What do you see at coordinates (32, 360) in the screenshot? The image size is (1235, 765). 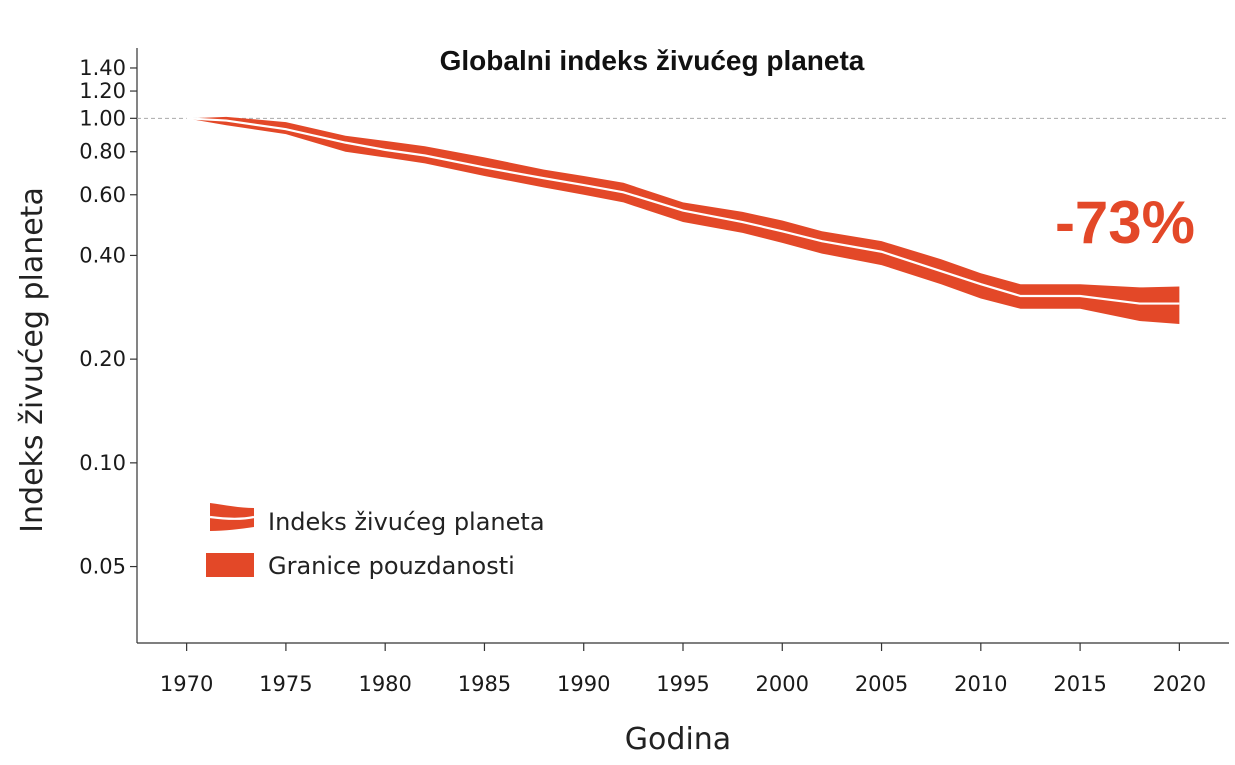 I see `y-axis-label: Indeks živućeg planeta` at bounding box center [32, 360].